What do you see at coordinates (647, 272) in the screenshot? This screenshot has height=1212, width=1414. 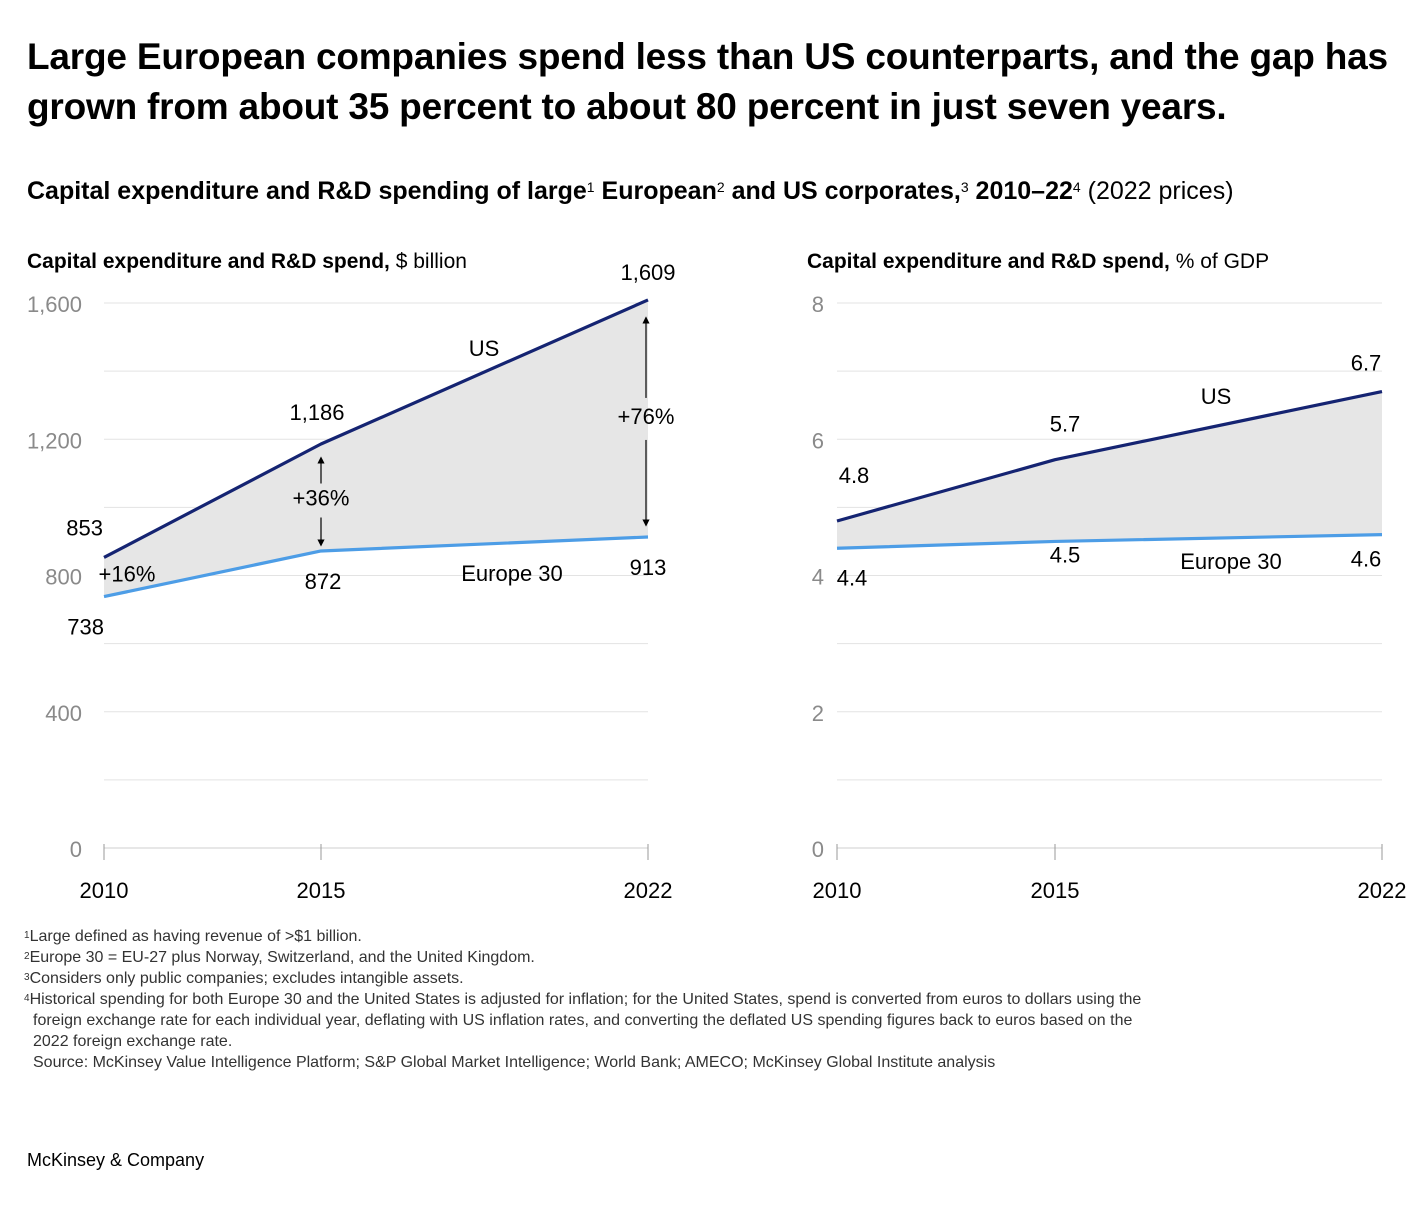 I see `us-data-label: 1,609` at bounding box center [647, 272].